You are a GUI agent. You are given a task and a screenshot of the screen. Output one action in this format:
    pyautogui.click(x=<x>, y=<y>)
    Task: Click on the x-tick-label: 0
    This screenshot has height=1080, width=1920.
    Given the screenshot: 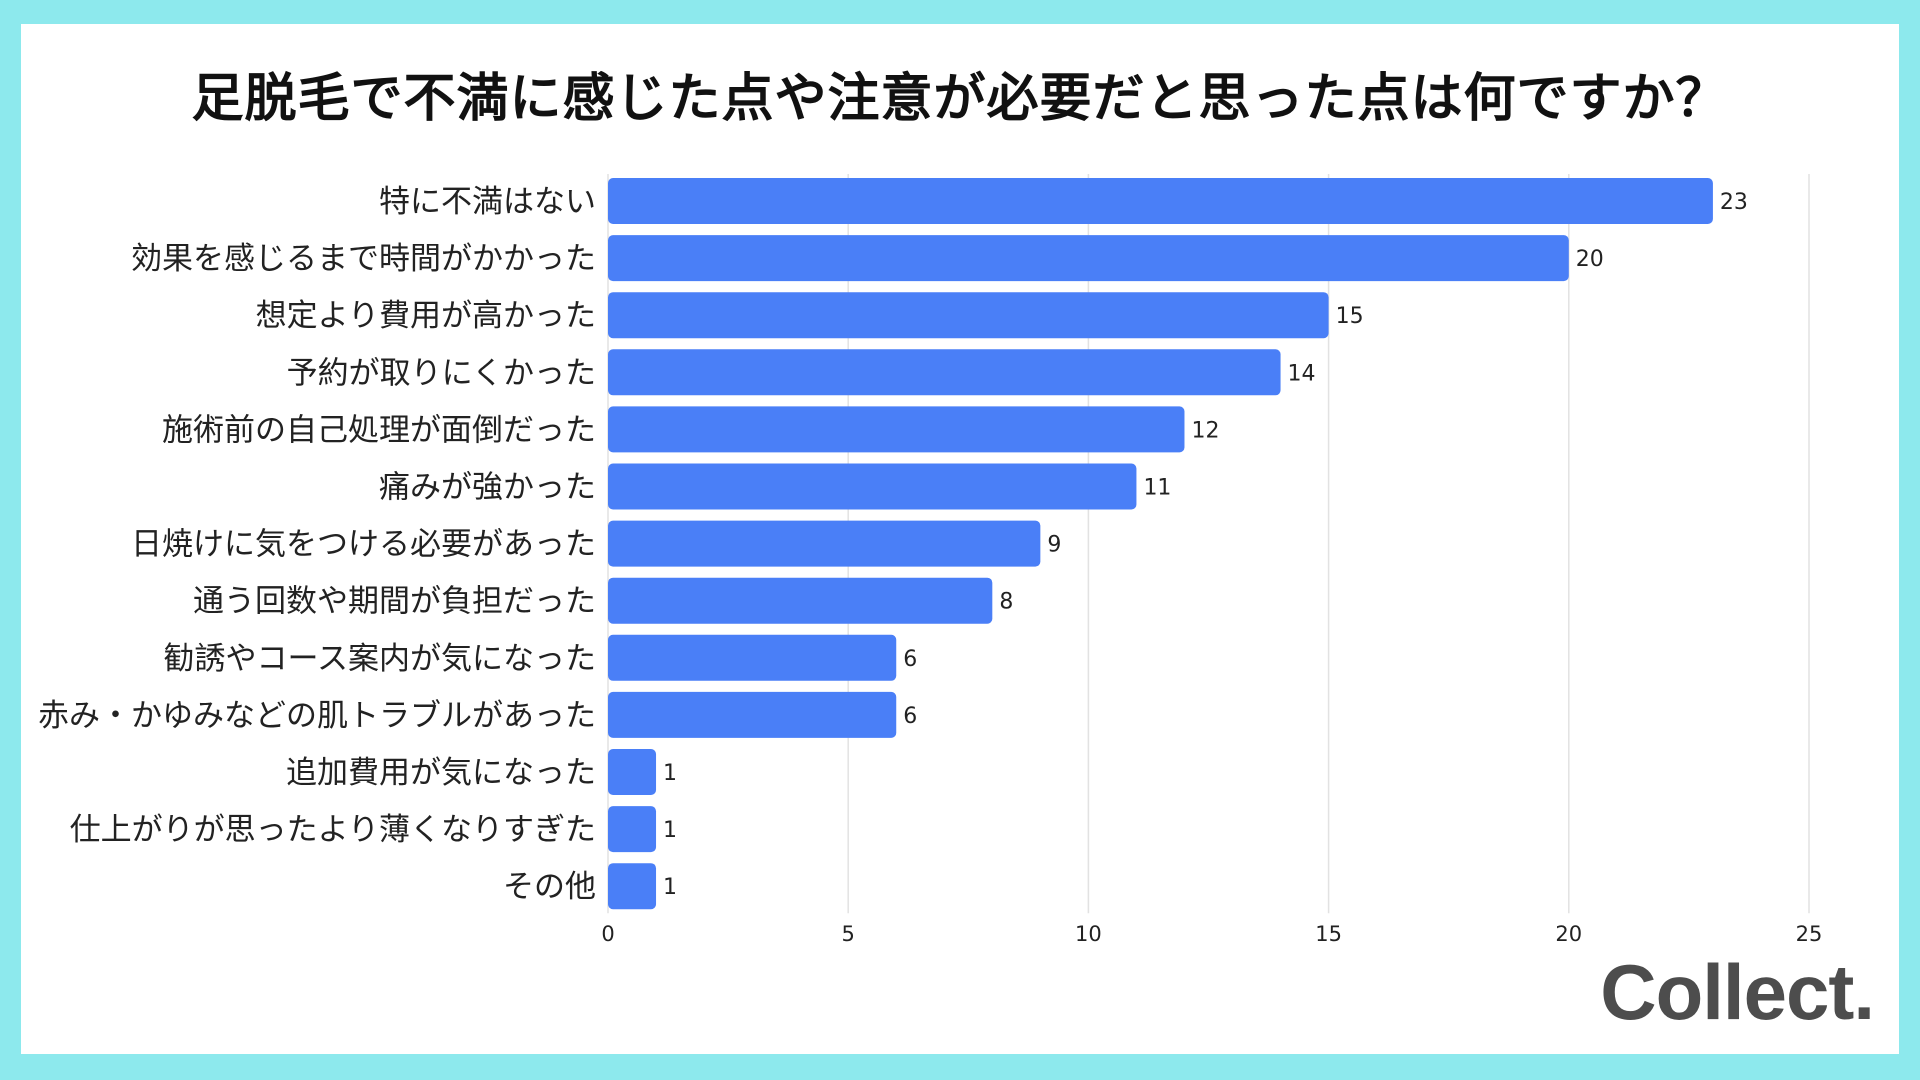 What is the action you would take?
    pyautogui.click(x=607, y=934)
    